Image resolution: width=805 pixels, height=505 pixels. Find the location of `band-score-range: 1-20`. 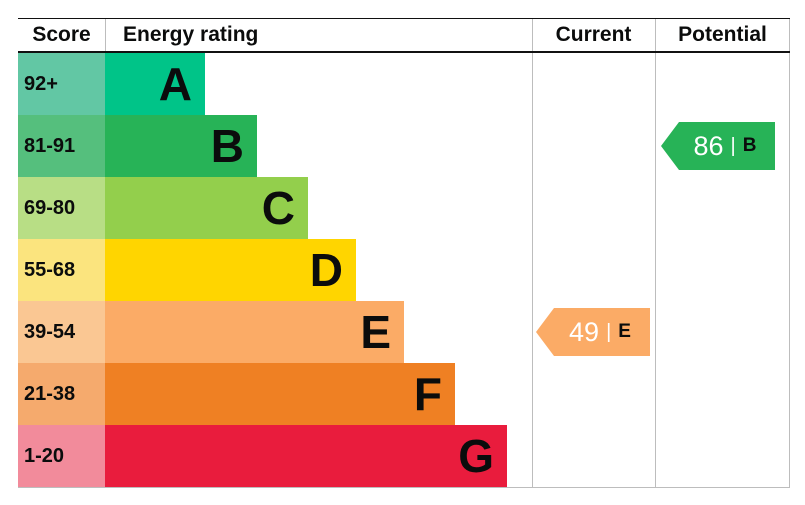

band-score-range: 1-20 is located at coordinates (61, 456).